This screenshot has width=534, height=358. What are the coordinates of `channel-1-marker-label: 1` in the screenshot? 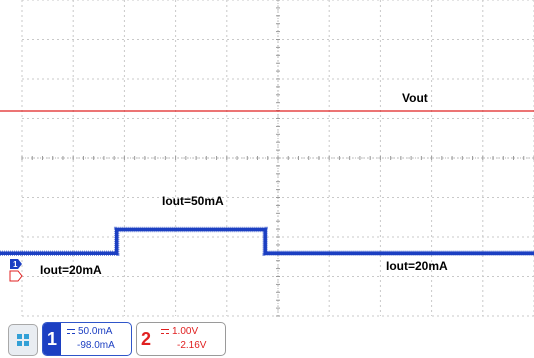 It's located at (15, 264).